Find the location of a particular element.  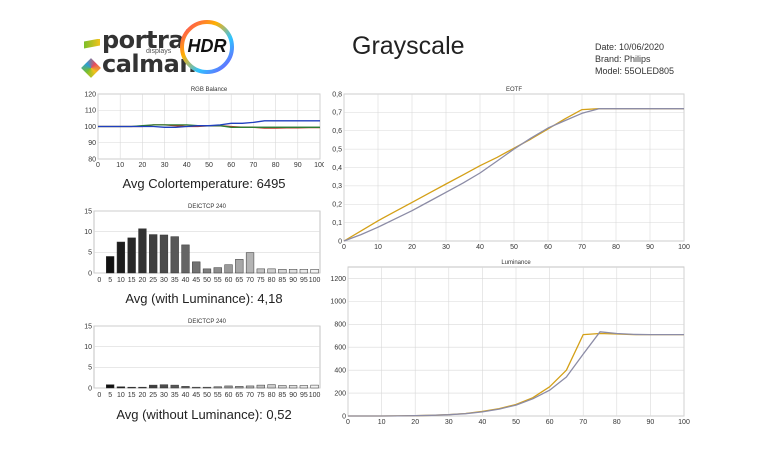

avg-with-luminance-caption: Avg (with Luminance): 4,18 is located at coordinates (204, 298).